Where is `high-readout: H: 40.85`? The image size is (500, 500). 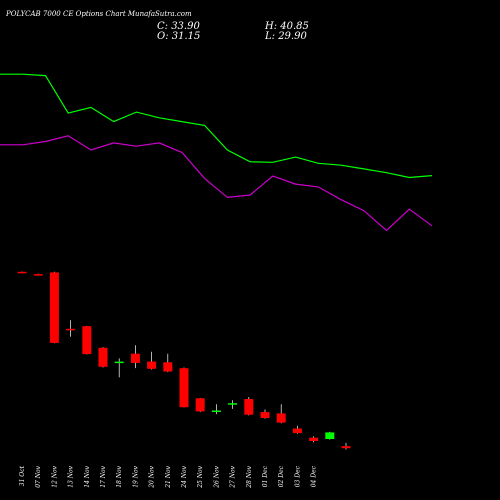 high-readout: H: 40.85 is located at coordinates (286, 26).